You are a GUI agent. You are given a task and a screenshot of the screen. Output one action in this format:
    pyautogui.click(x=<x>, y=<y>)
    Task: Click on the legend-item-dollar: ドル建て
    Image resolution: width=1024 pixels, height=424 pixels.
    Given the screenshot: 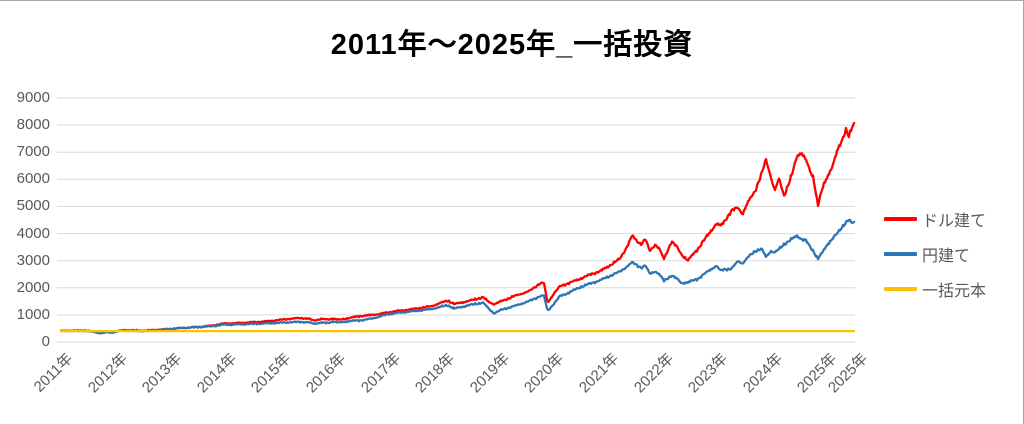 What is the action you would take?
    pyautogui.click(x=935, y=219)
    